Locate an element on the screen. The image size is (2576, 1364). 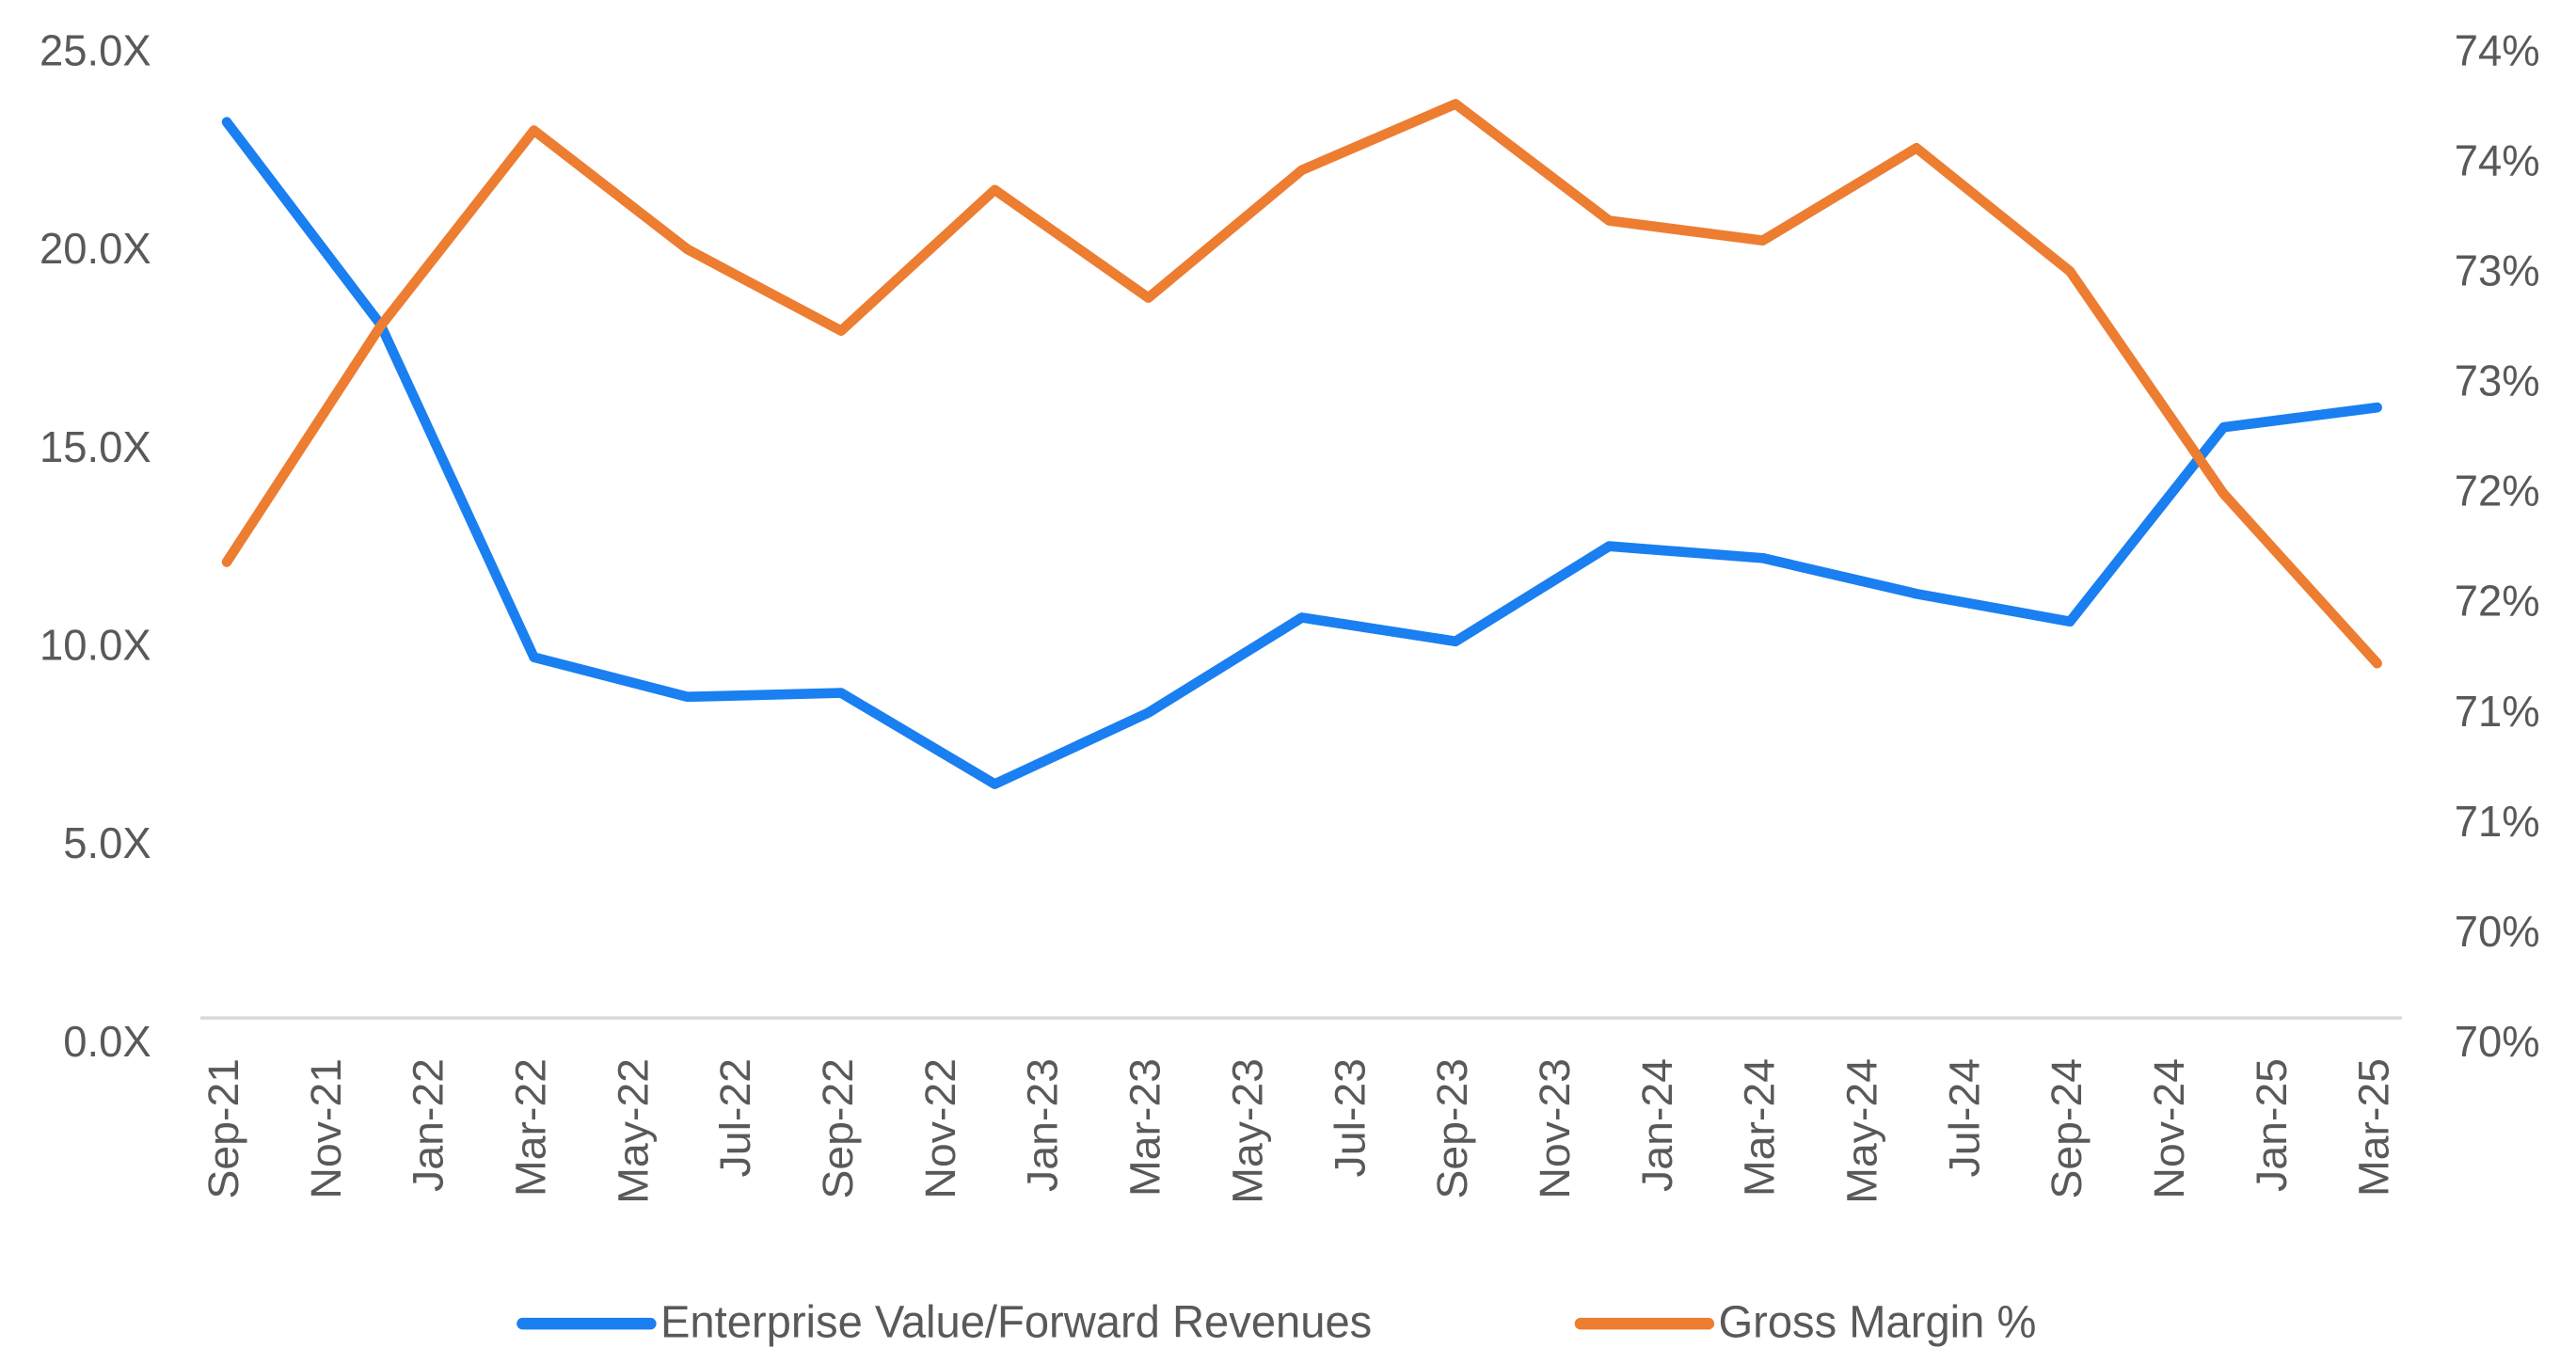
x-tick-label: May-22 is located at coordinates (633, 1131).